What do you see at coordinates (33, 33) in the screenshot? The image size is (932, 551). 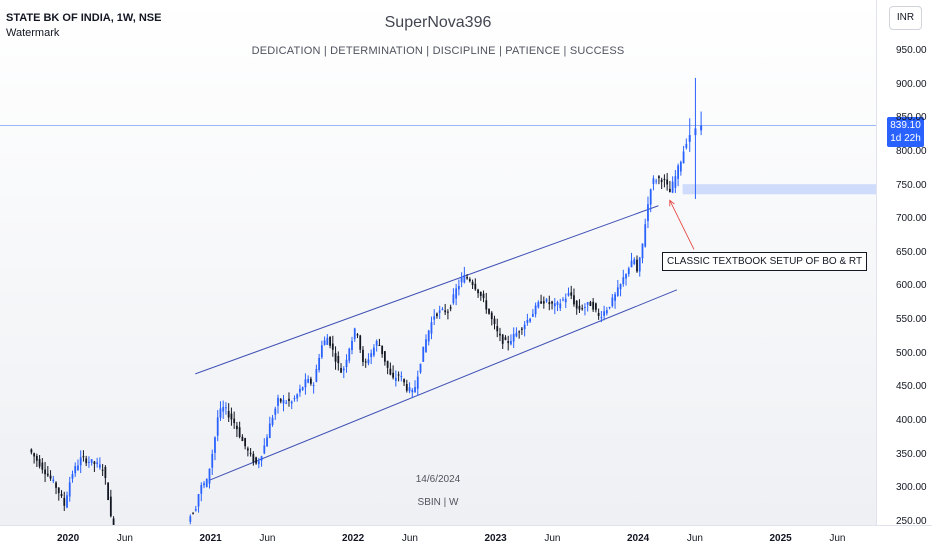 I see `watermark-label: Watermark` at bounding box center [33, 33].